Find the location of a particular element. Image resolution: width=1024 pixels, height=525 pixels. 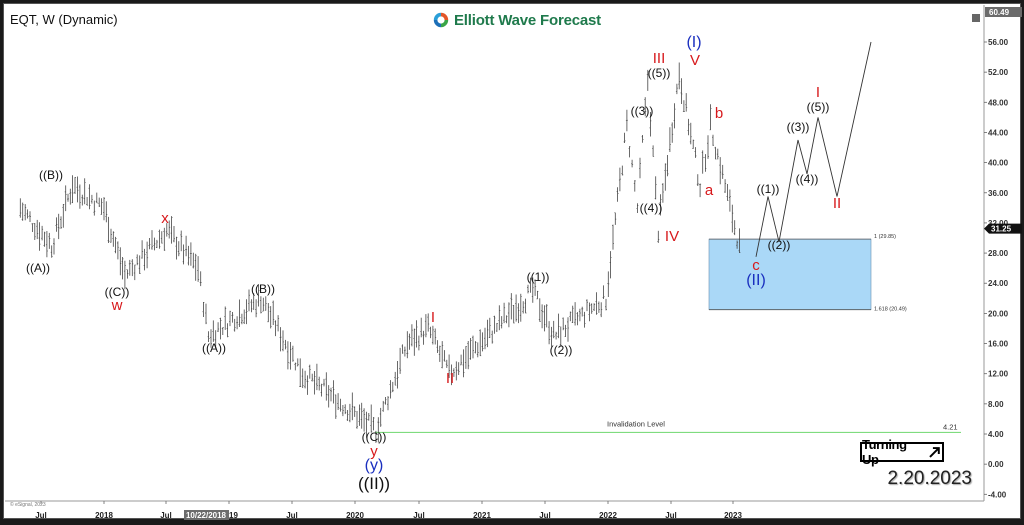

y-tick-label: 56.00 is located at coordinates (998, 42).